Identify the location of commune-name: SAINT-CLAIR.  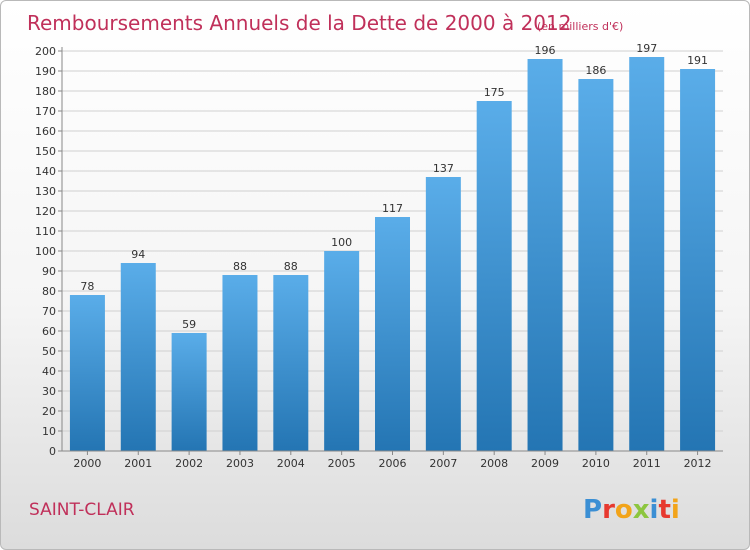
(82, 510).